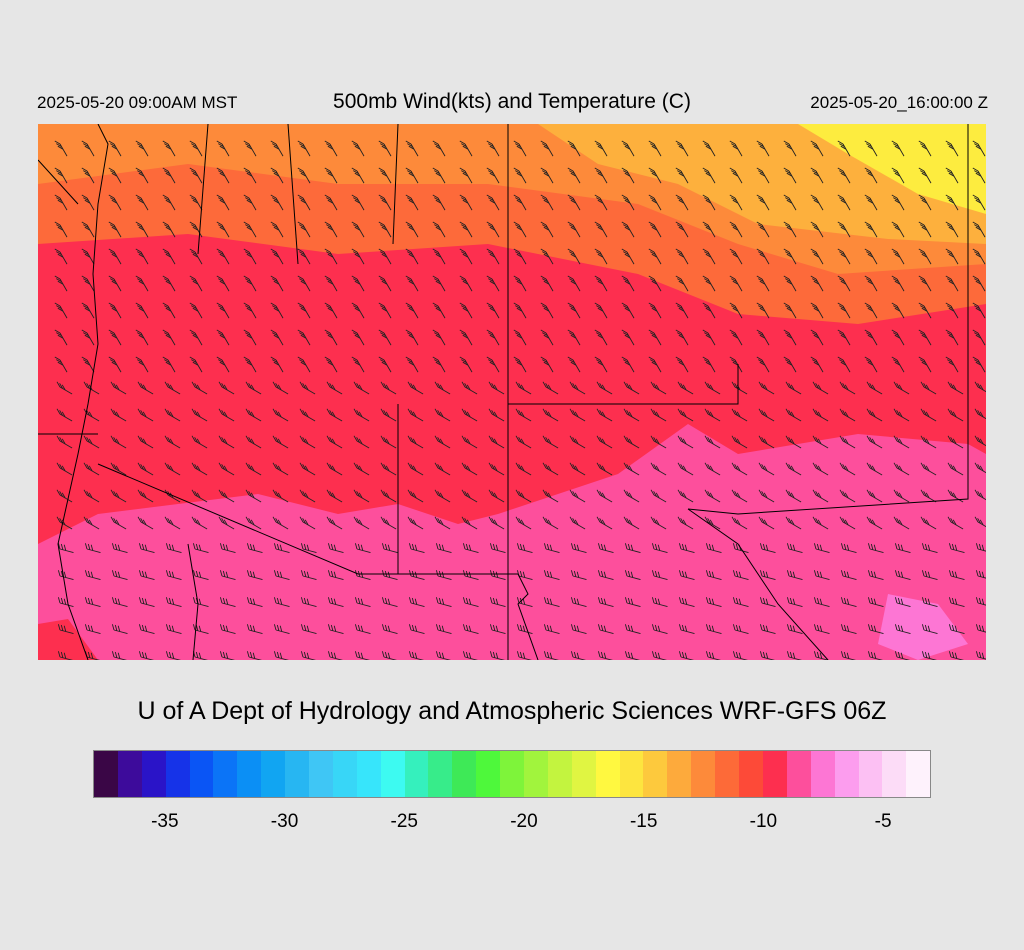 This screenshot has width=1024, height=950. I want to click on temp-band-very-cold, so click(892, 169).